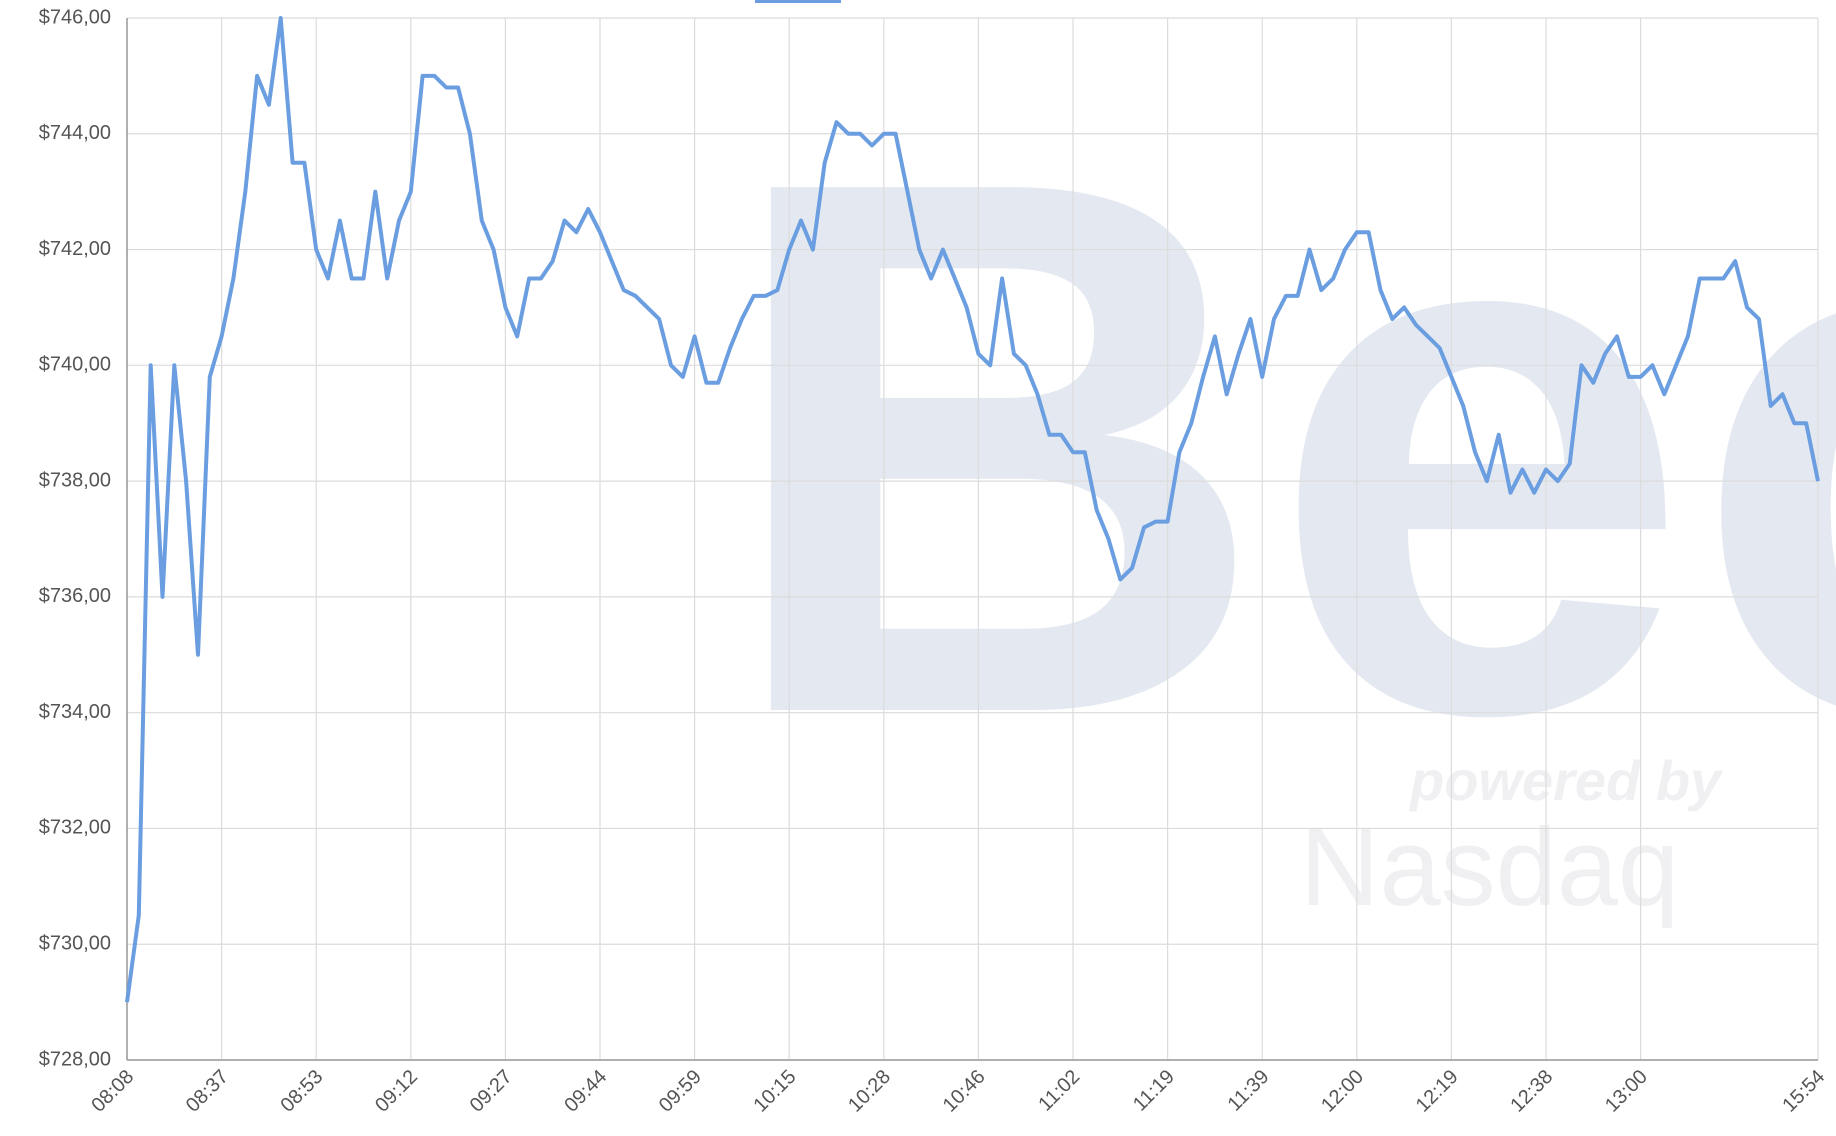 The width and height of the screenshot is (1836, 1136). I want to click on x-tick-label: 10:15, so click(775, 1091).